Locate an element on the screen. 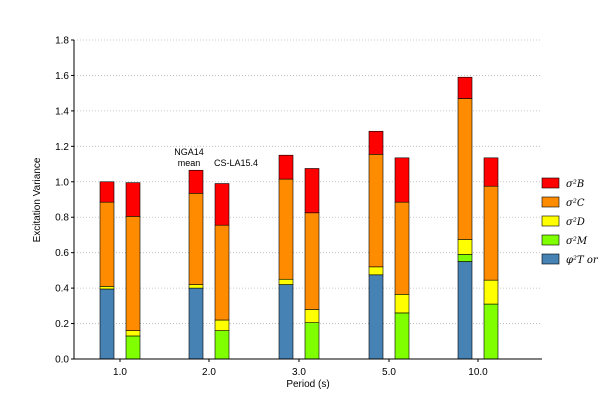 The image size is (600, 400). y-tick-label: 1.4 is located at coordinates (62, 111).